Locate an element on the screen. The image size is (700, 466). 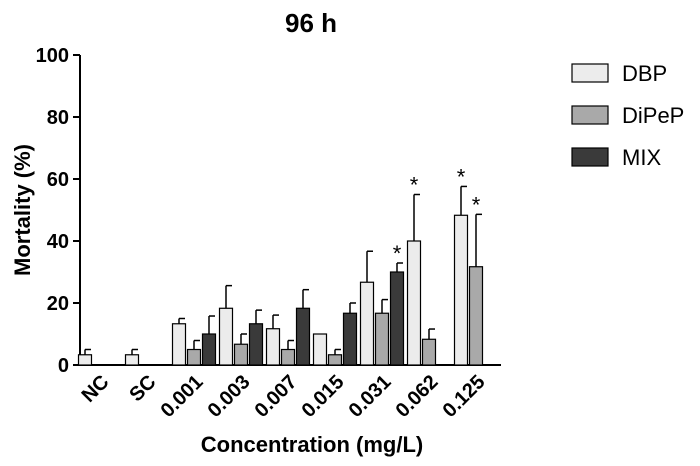
y-tick-label: 80 is located at coordinates (58, 118).